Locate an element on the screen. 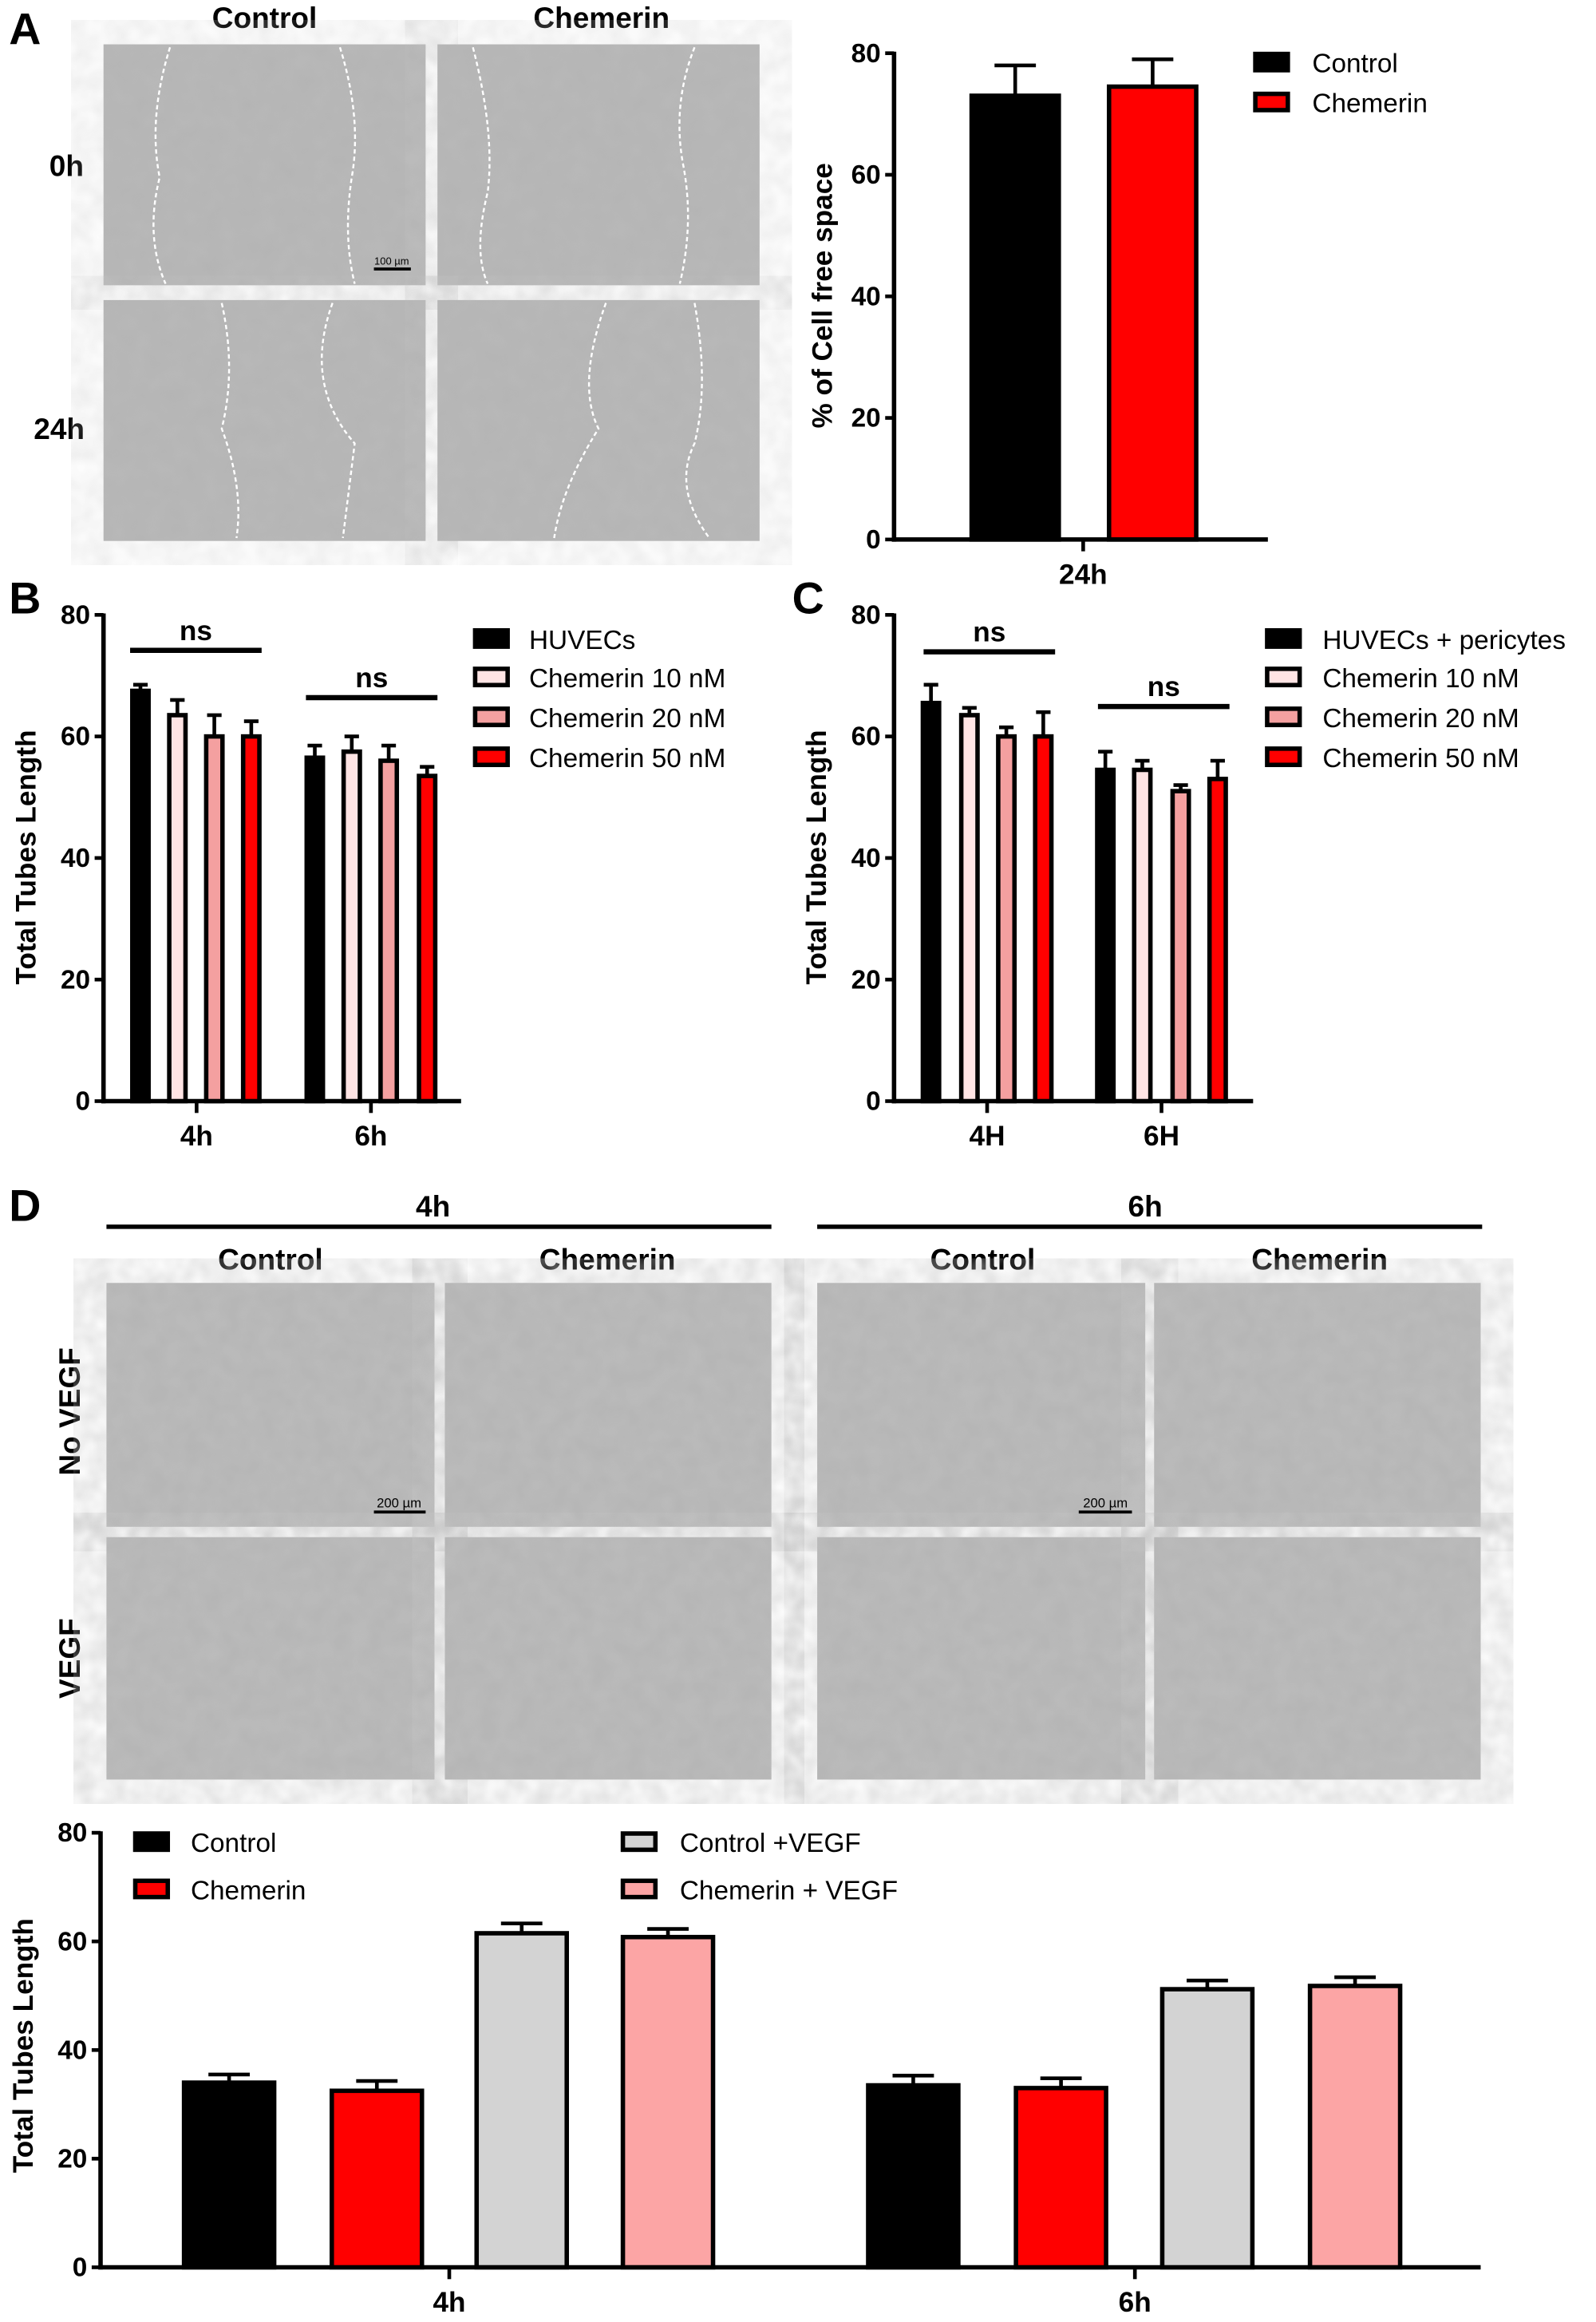  d-col-header: Control is located at coordinates (270, 1259).